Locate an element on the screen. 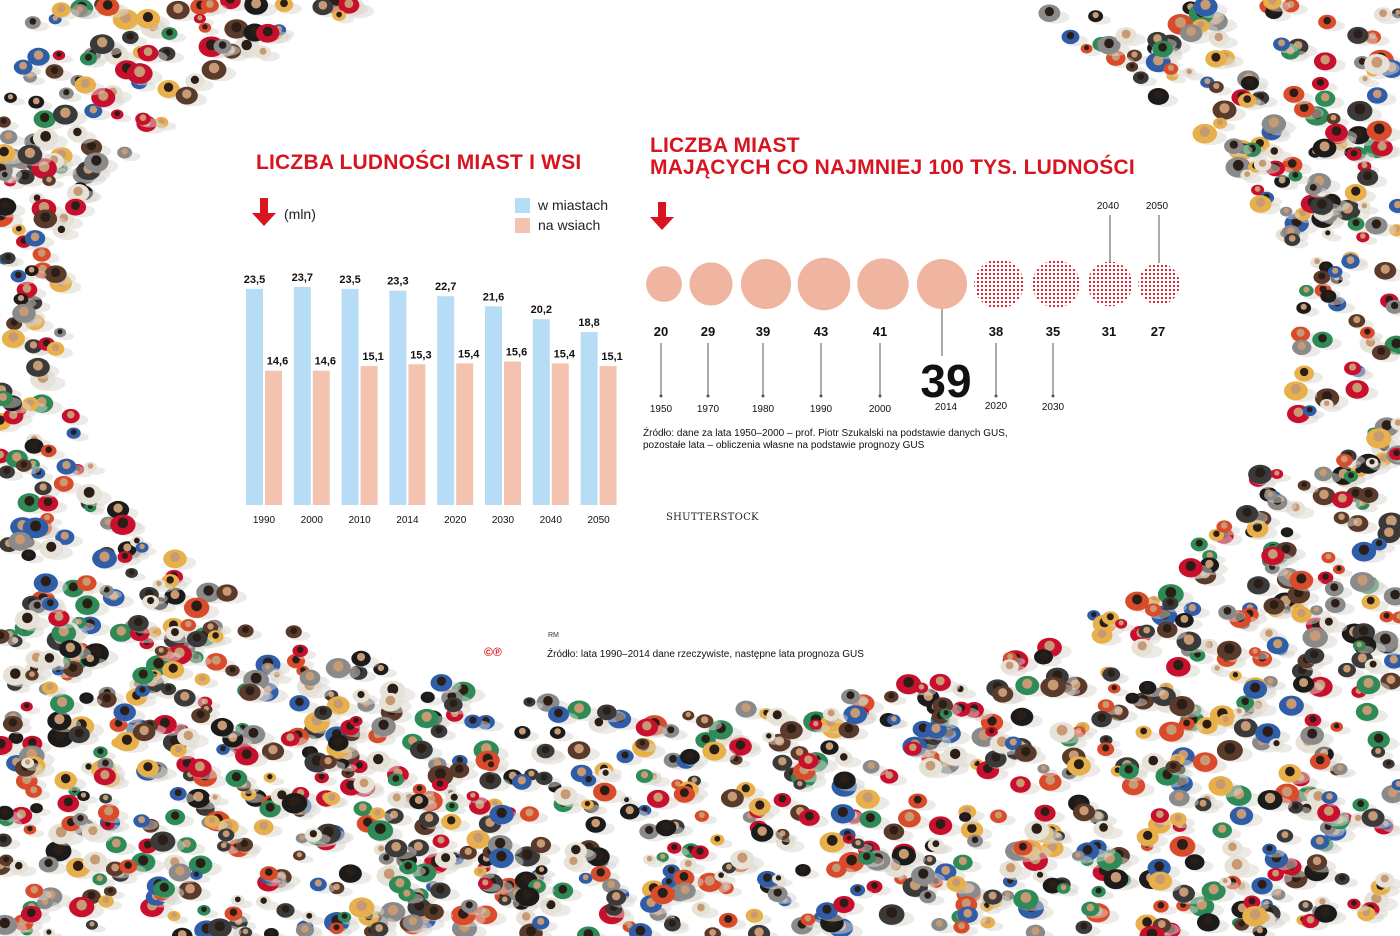 The image size is (1400, 936). photo-credit: SHUTTERSTOCK is located at coordinates (712, 517).